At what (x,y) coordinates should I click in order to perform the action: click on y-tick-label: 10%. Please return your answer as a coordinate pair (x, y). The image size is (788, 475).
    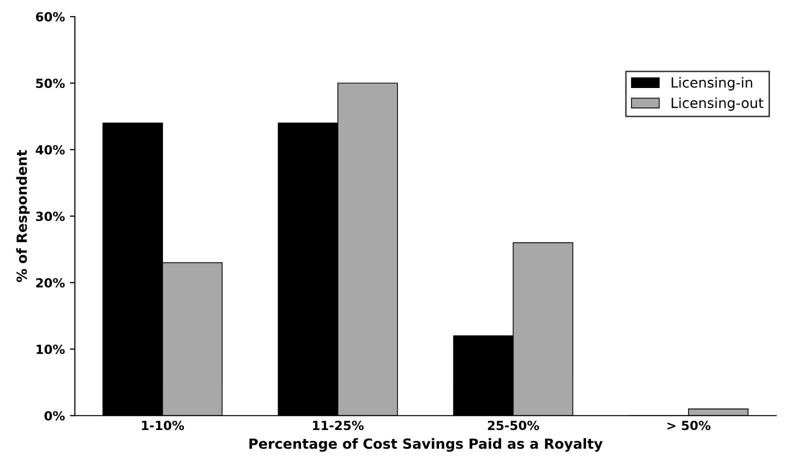
    Looking at the image, I should click on (50, 349).